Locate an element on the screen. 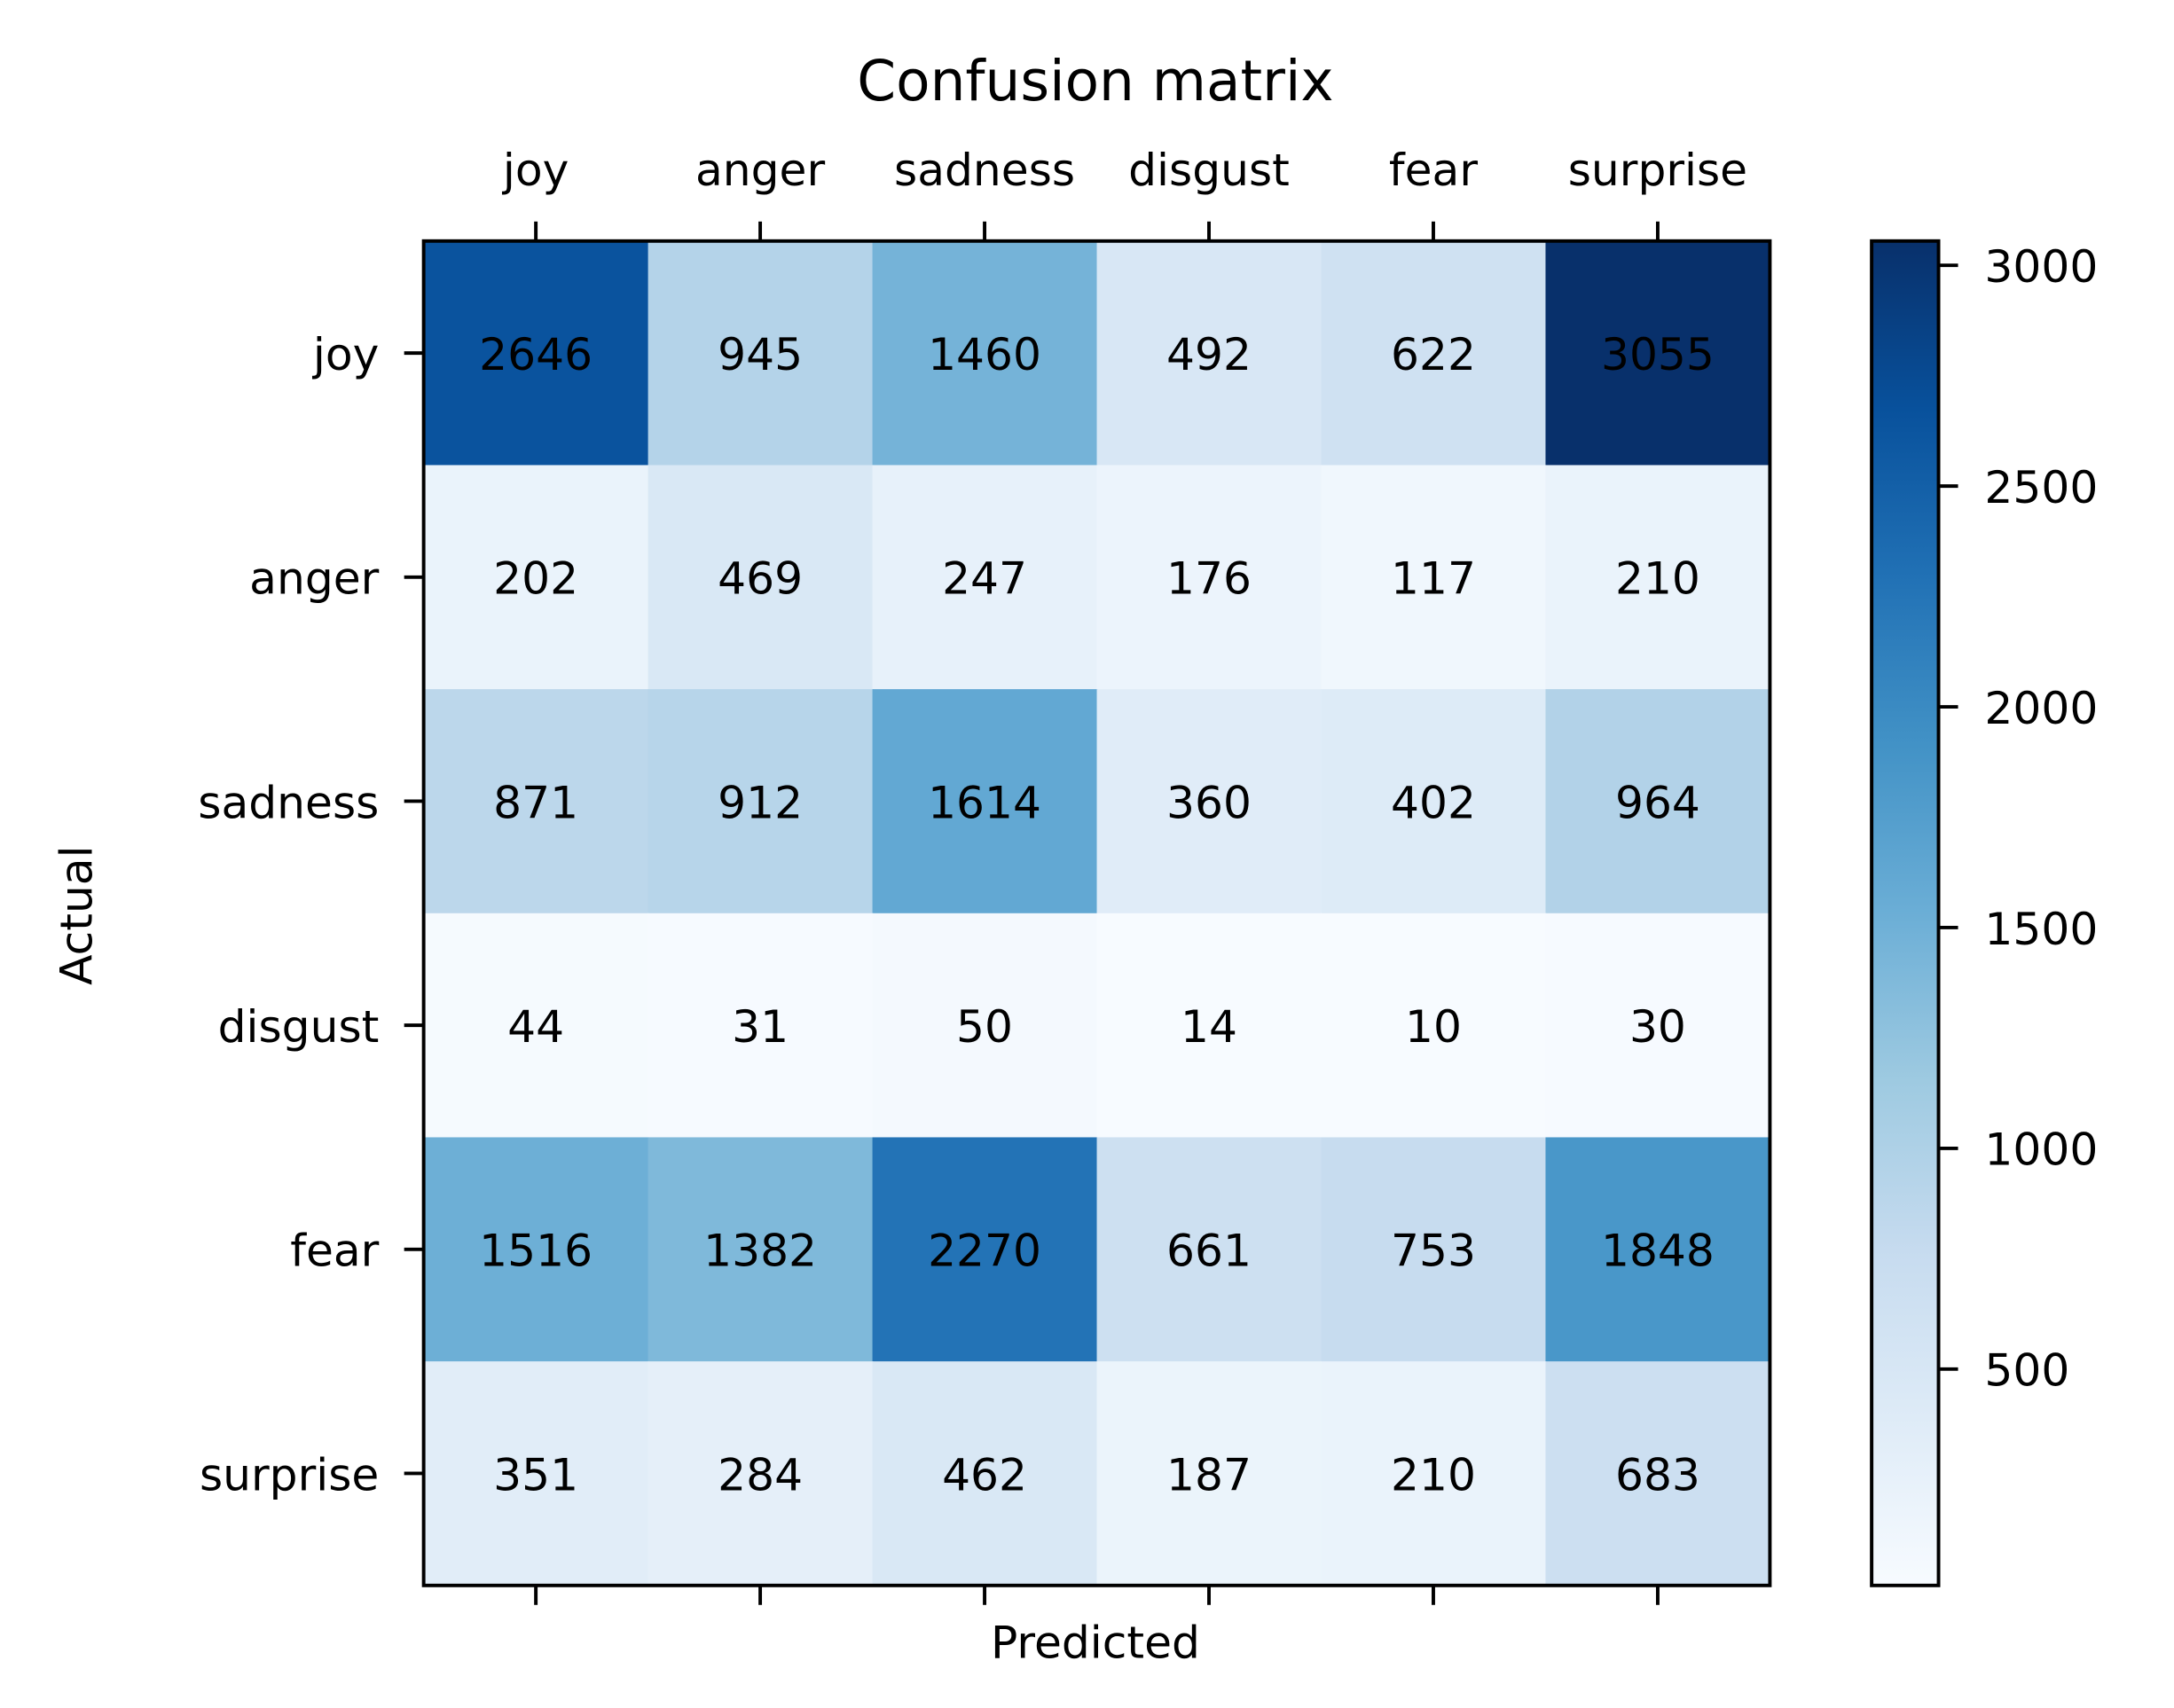  cell-value-label: 1516 is located at coordinates (536, 1251).